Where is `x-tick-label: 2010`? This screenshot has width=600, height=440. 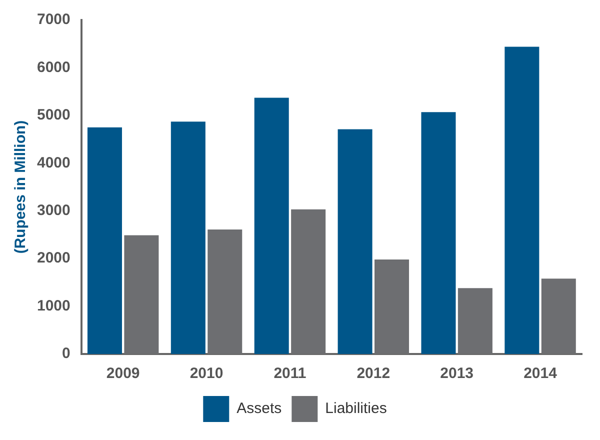 x-tick-label: 2010 is located at coordinates (207, 373).